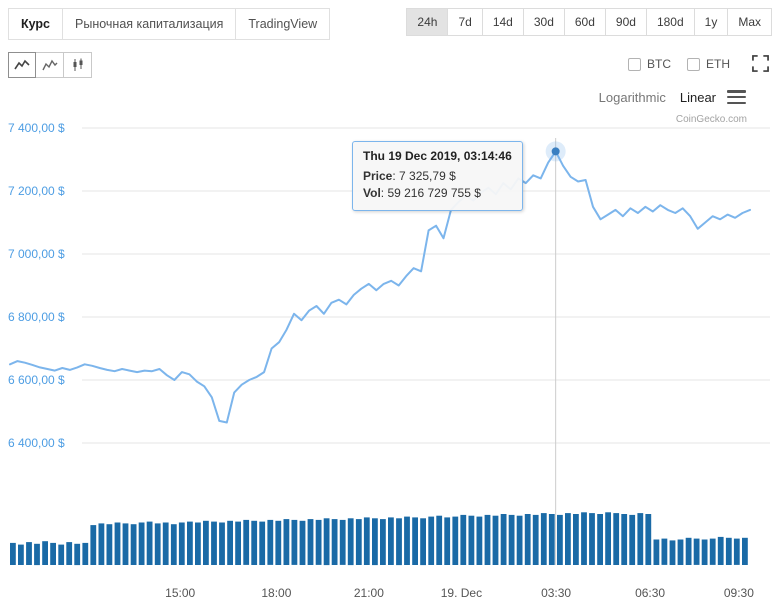  What do you see at coordinates (739, 593) in the screenshot?
I see `svg-text: 09:30` at bounding box center [739, 593].